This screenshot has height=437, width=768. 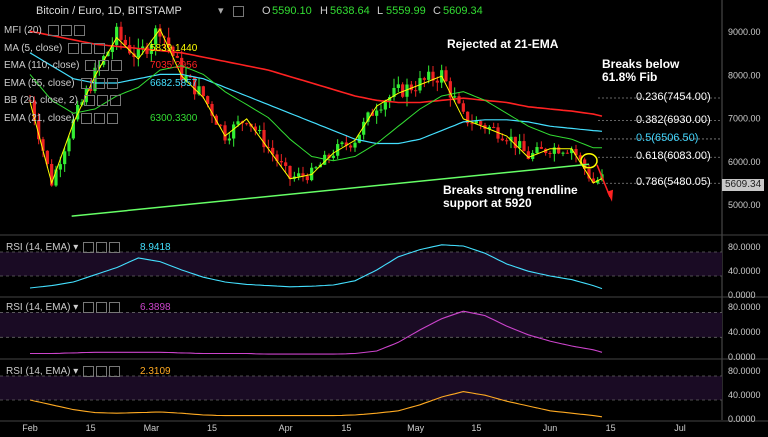 What do you see at coordinates (155, 307) in the screenshot?
I see `rsi-value: 6.3898` at bounding box center [155, 307].